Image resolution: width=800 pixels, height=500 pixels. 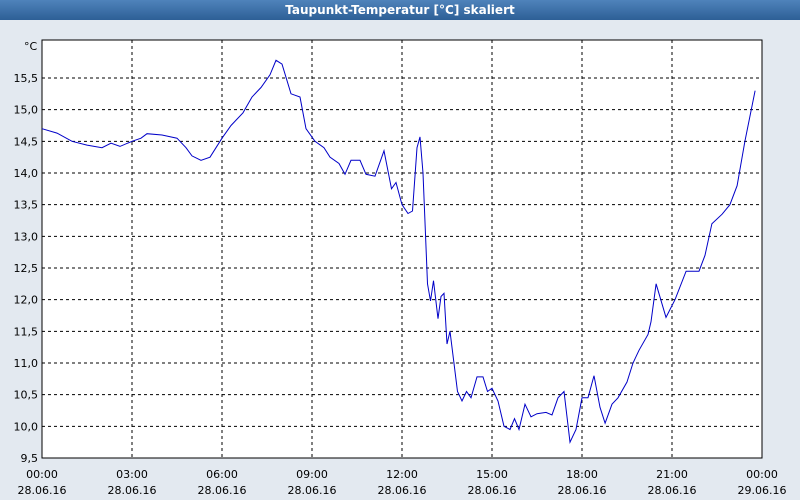 I want to click on y-tick-label: 12,5, so click(x=26, y=268).